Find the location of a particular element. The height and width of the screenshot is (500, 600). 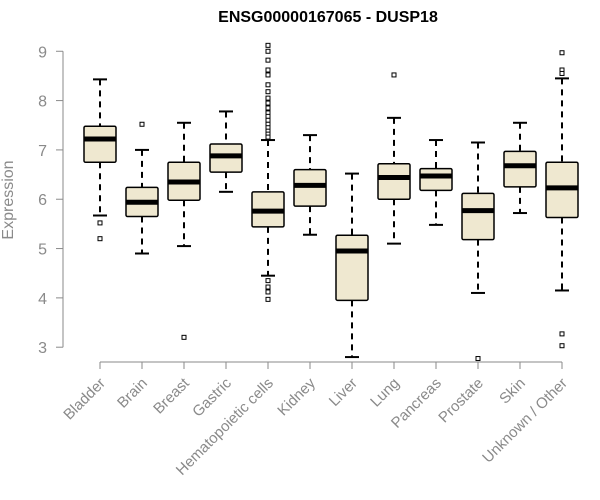

x-tick-label: Bladder is located at coordinates (84, 399).